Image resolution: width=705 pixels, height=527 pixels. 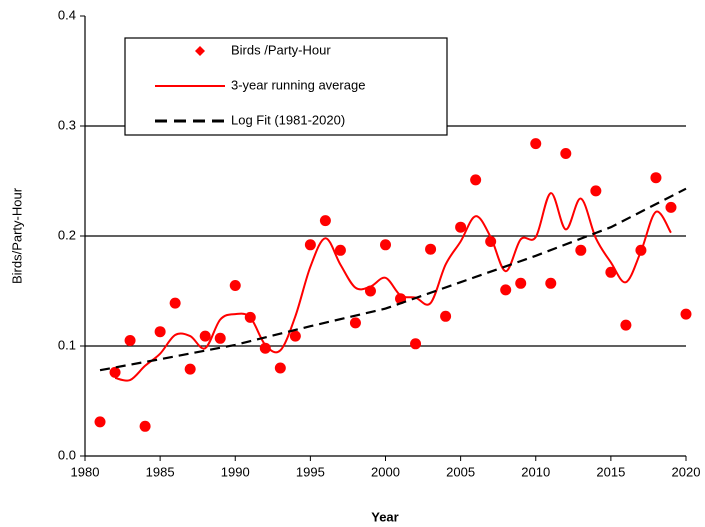 What do you see at coordinates (298, 84) in the screenshot?
I see `legend-label: 3-year running average` at bounding box center [298, 84].